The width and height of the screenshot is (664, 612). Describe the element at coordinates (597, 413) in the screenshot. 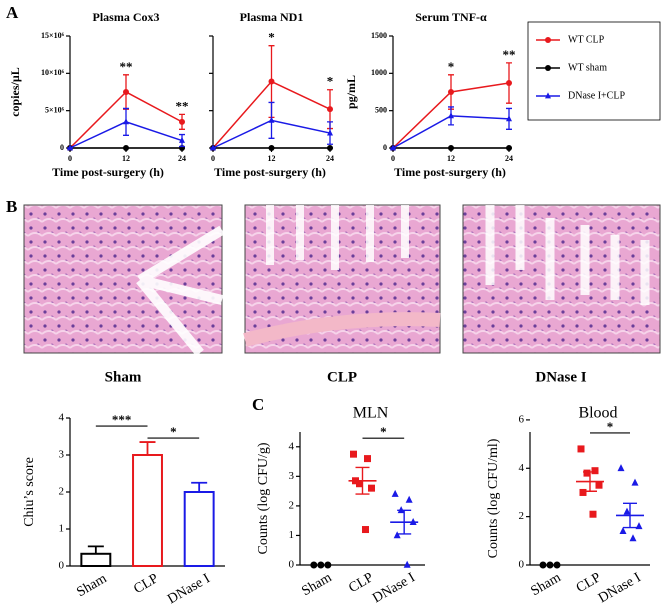

I see `chart-title: Blood` at that location.